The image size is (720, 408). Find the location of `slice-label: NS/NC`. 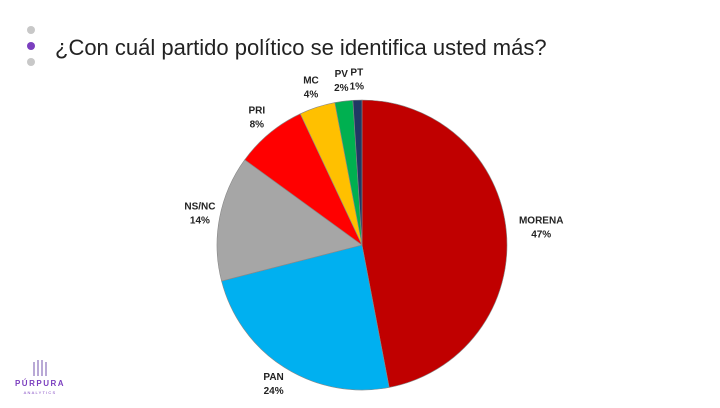

slice-label: NS/NC is located at coordinates (199, 207).